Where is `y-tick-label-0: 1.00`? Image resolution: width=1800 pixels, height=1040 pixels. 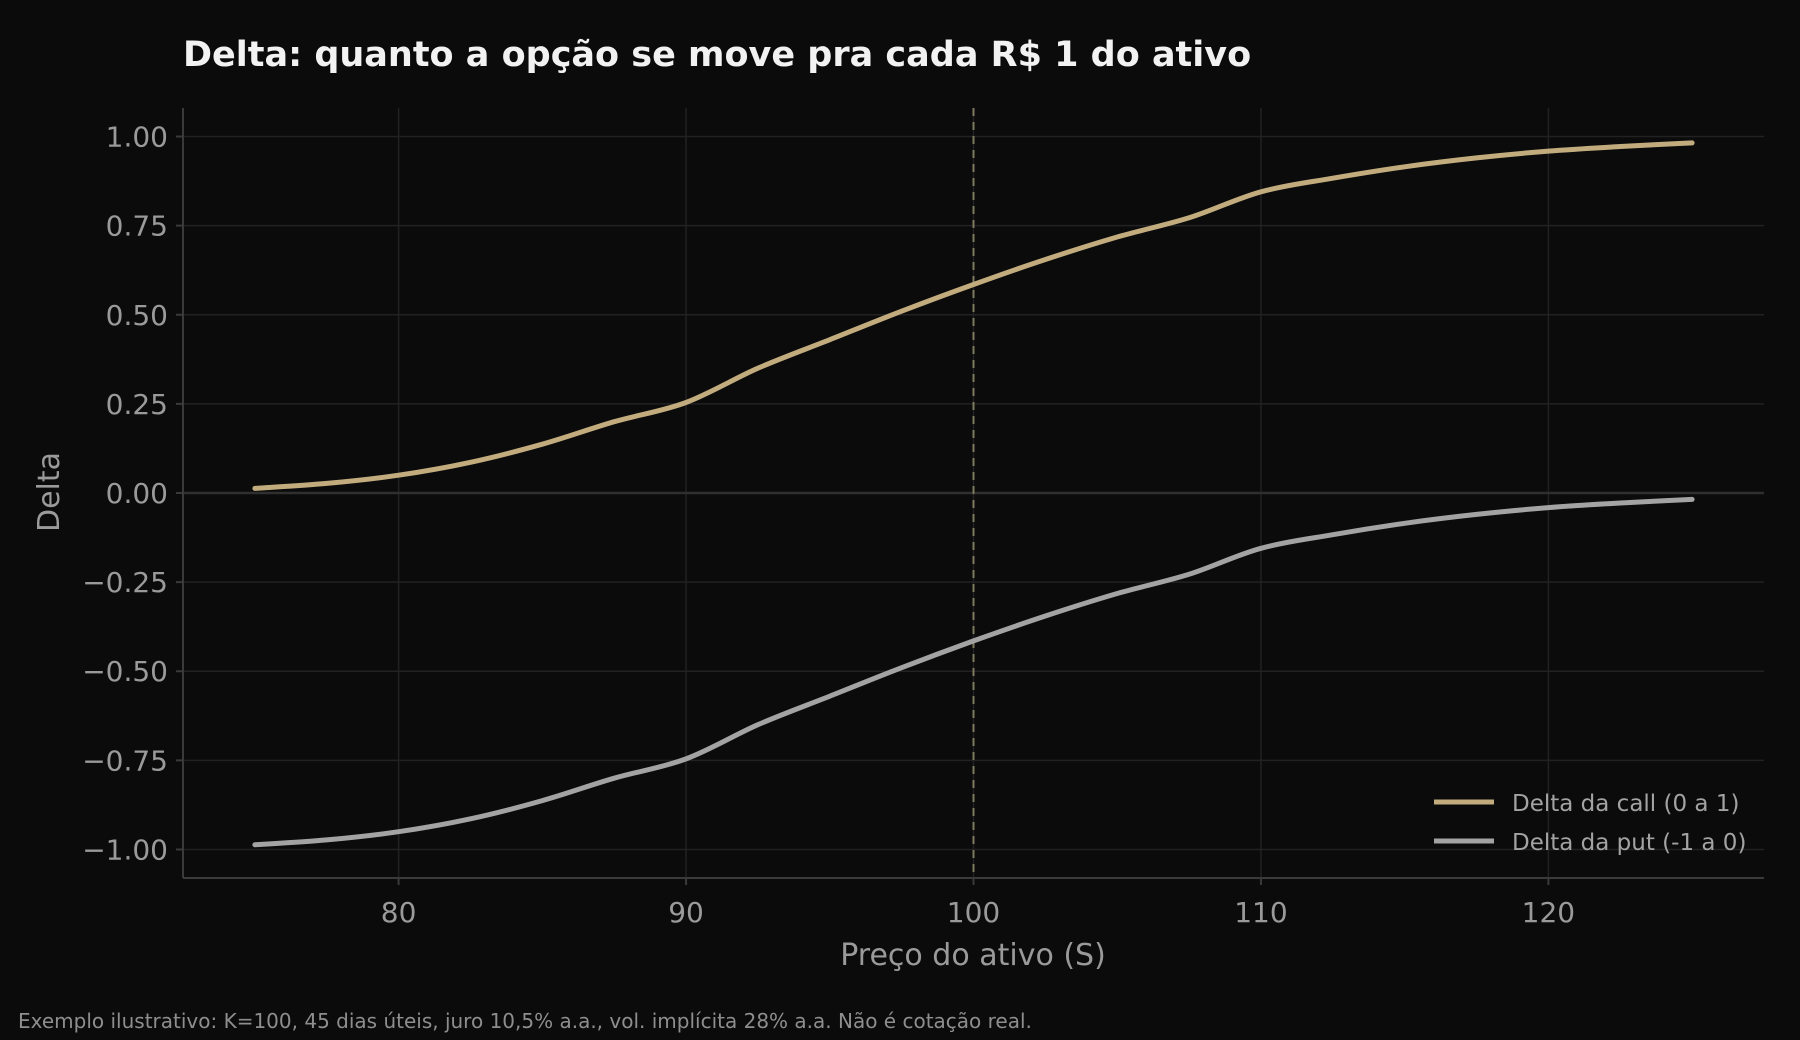 y-tick-label-0: 1.00 is located at coordinates (137, 137).